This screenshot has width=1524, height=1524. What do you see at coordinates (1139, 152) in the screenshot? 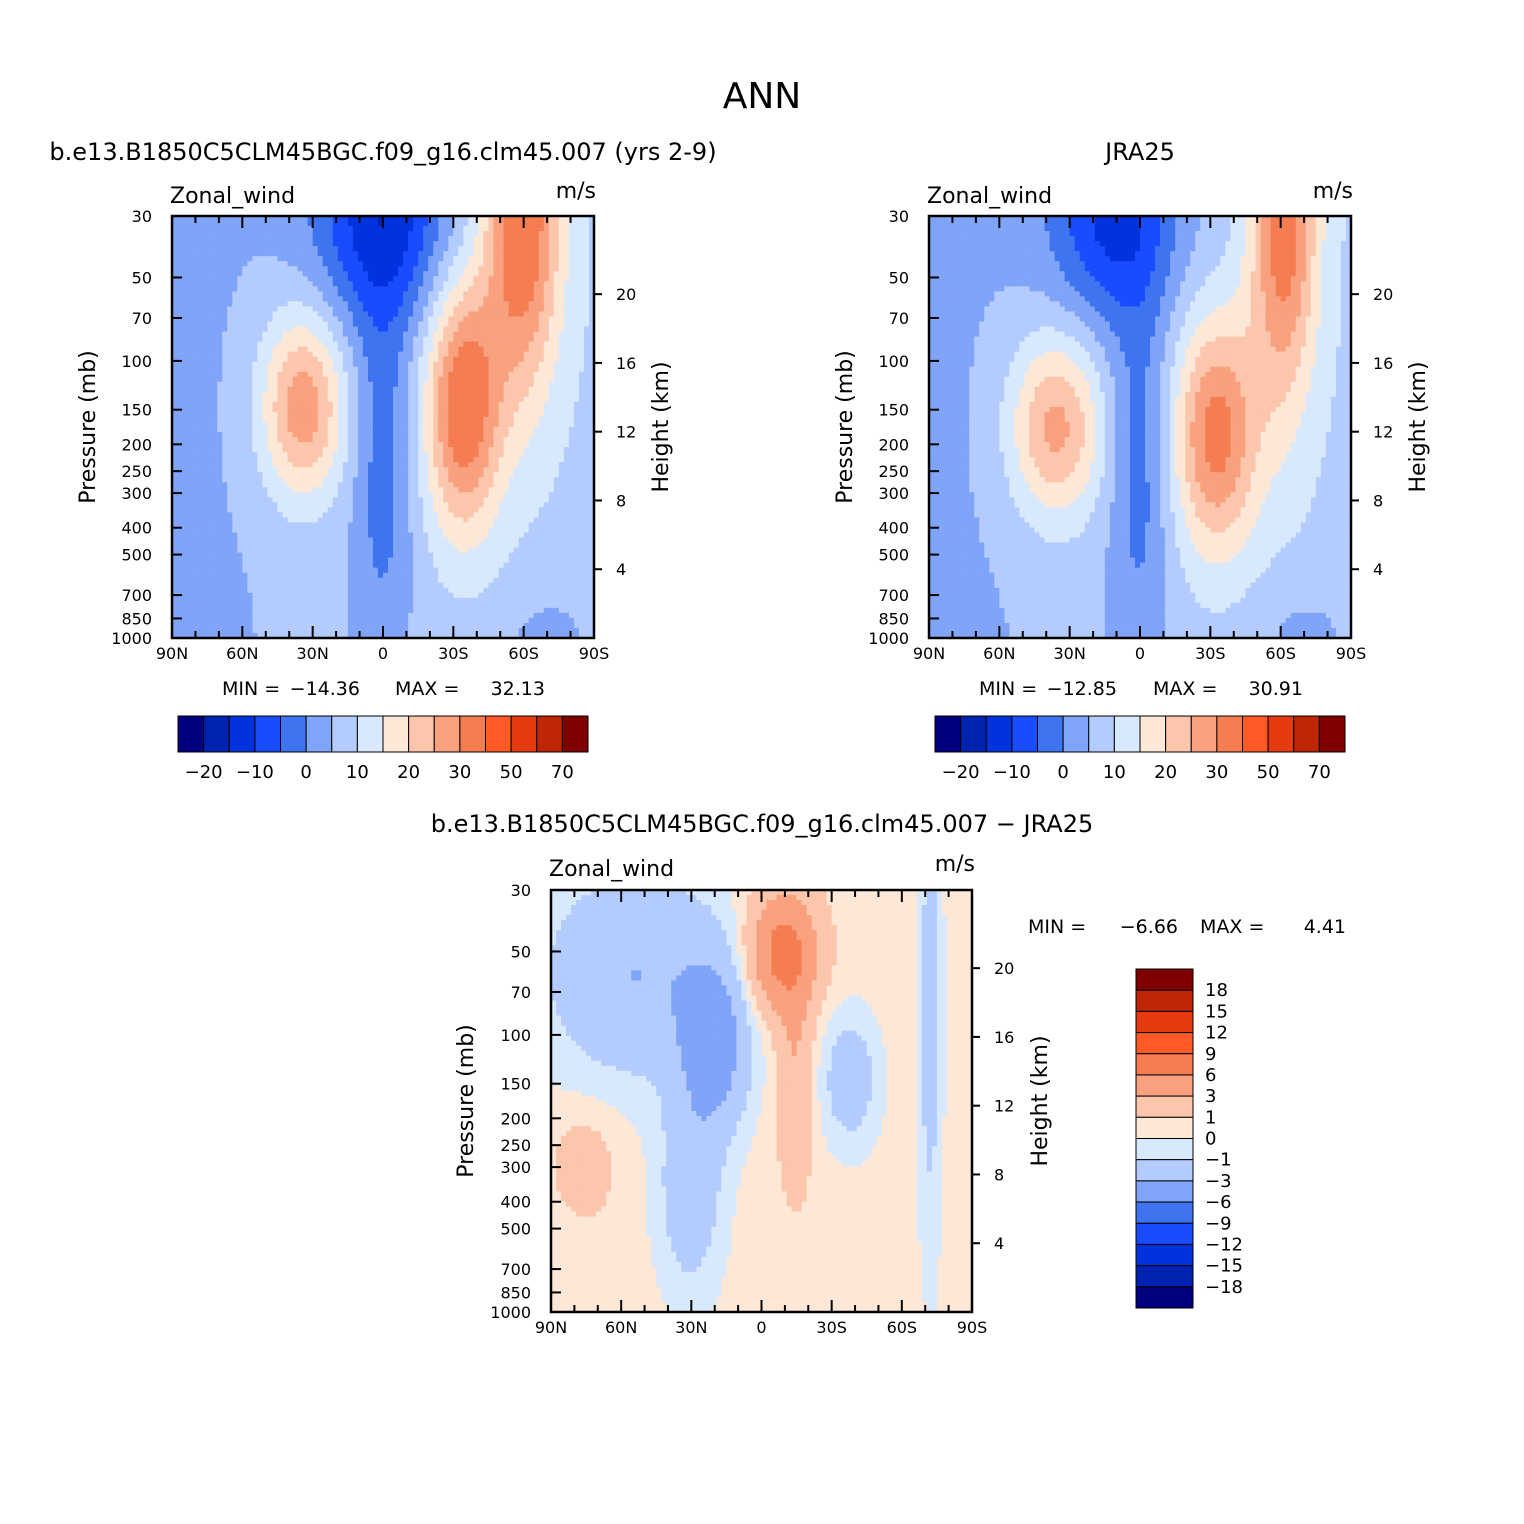
I see `panel-obs-title: JRA25` at bounding box center [1139, 152].